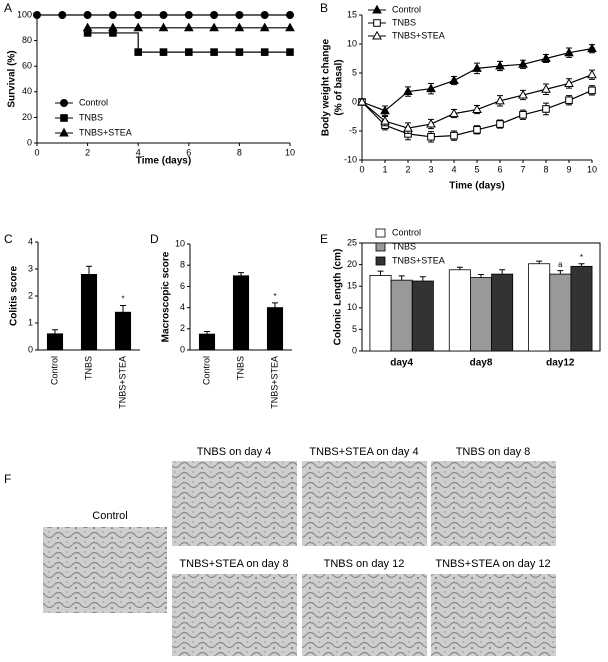 The width and height of the screenshot is (608, 662). I want to click on image-caption: TNBS+STEA on day 4, so click(363, 452).